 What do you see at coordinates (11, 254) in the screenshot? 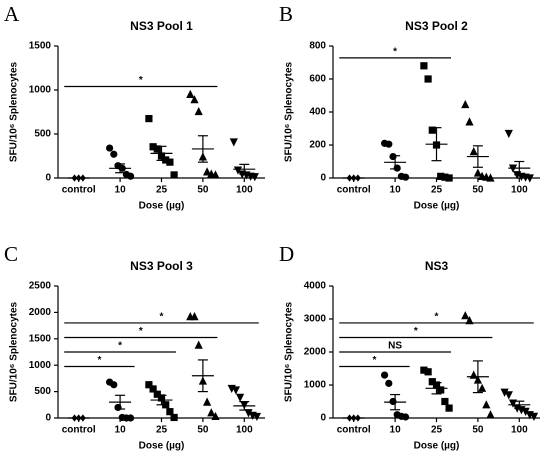
I see `panel-letter: C` at bounding box center [11, 254].